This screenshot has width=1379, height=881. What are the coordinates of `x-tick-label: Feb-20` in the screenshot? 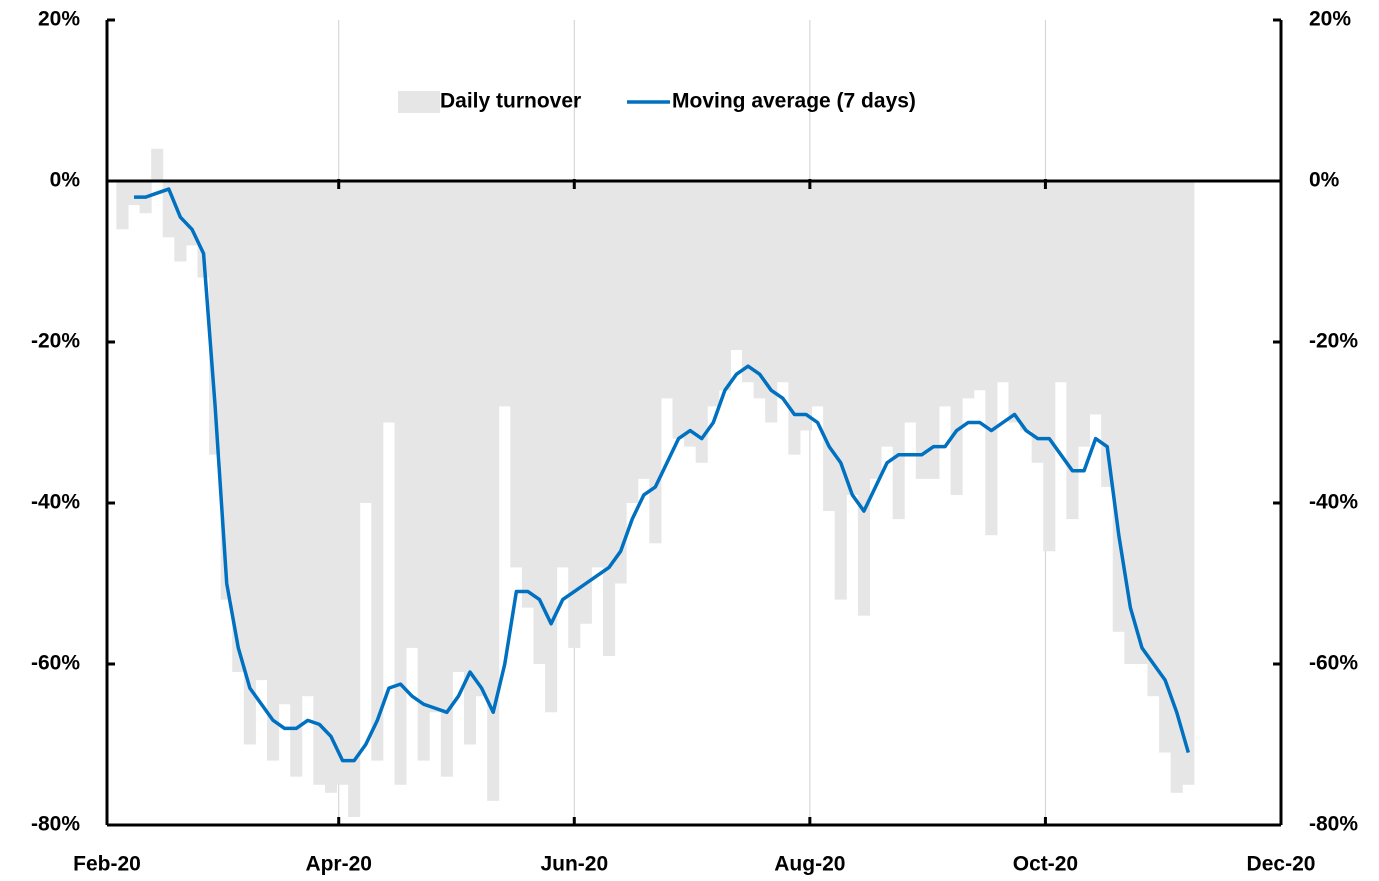 It's located at (107, 864).